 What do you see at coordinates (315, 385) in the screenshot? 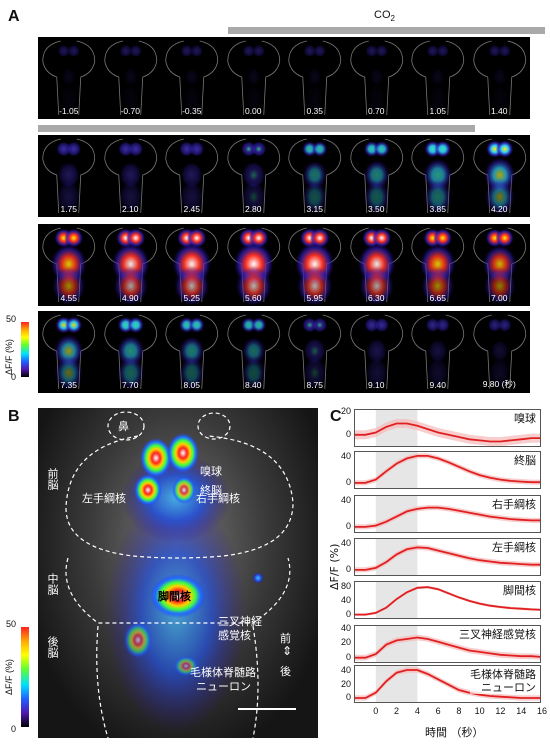
I see `frame-time-label: 8.75` at bounding box center [315, 385].